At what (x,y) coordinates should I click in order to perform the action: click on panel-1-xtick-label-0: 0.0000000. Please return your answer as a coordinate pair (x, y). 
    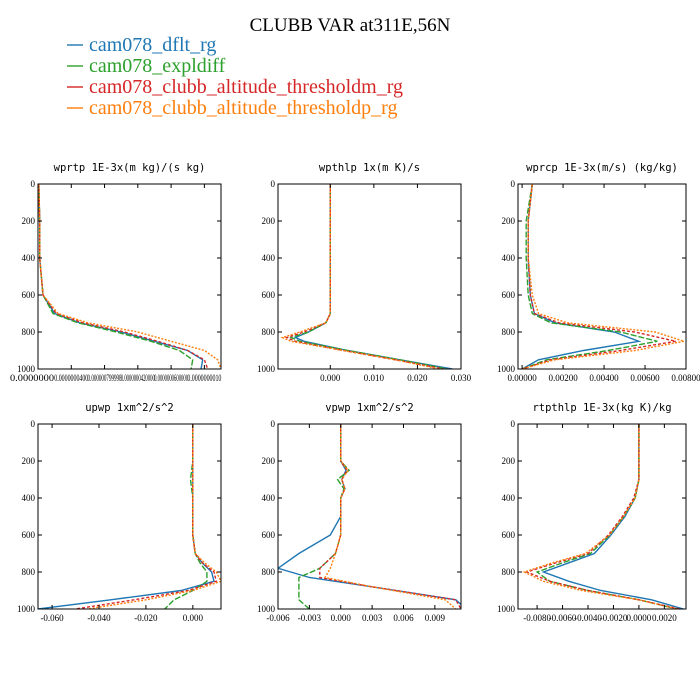
    Looking at the image, I should click on (32, 378).